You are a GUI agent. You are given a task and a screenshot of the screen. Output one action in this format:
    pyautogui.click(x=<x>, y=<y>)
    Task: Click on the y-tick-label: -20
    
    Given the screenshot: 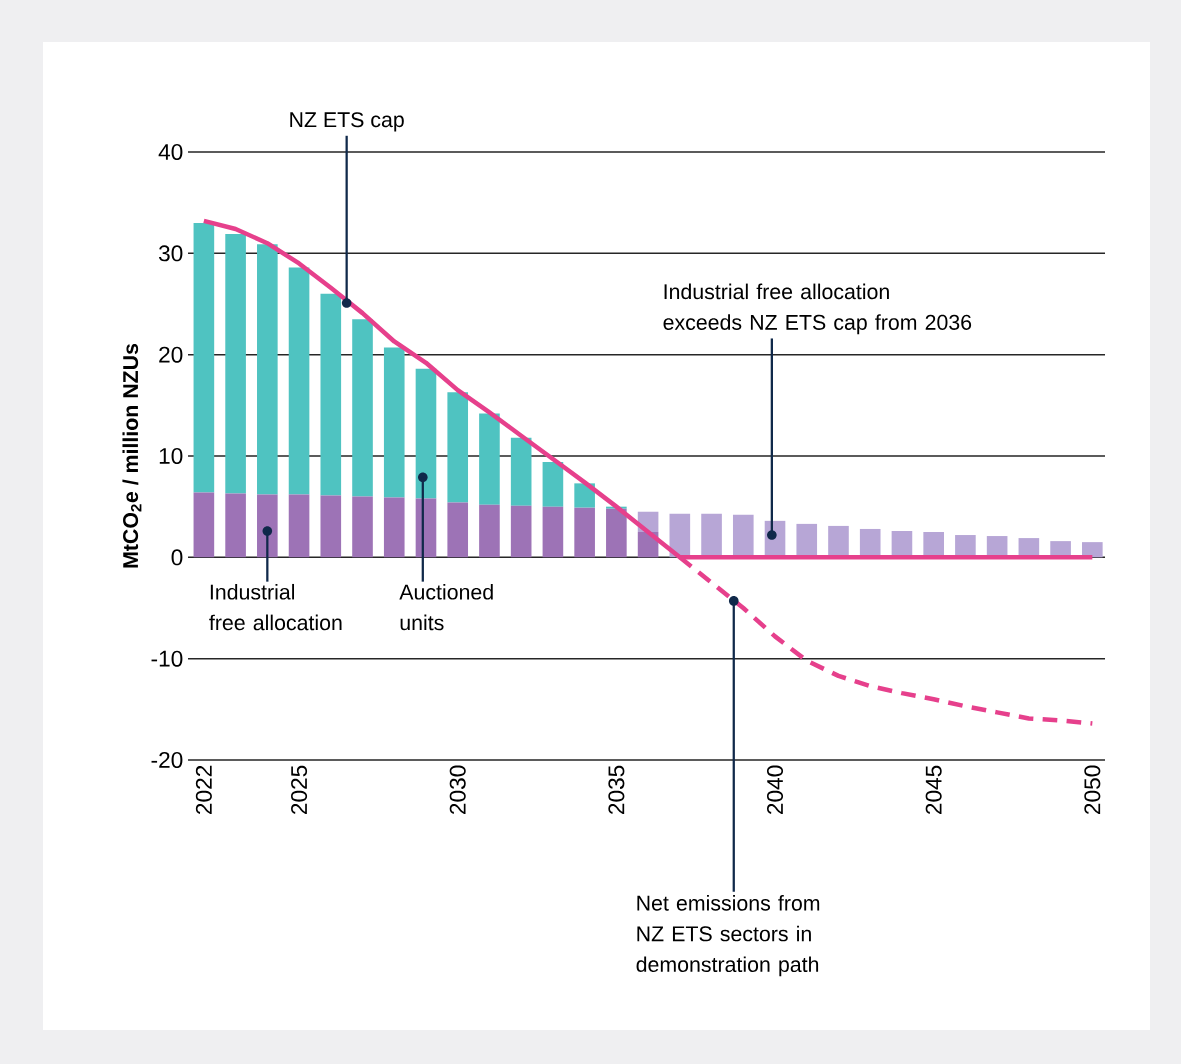 What is the action you would take?
    pyautogui.click(x=167, y=760)
    